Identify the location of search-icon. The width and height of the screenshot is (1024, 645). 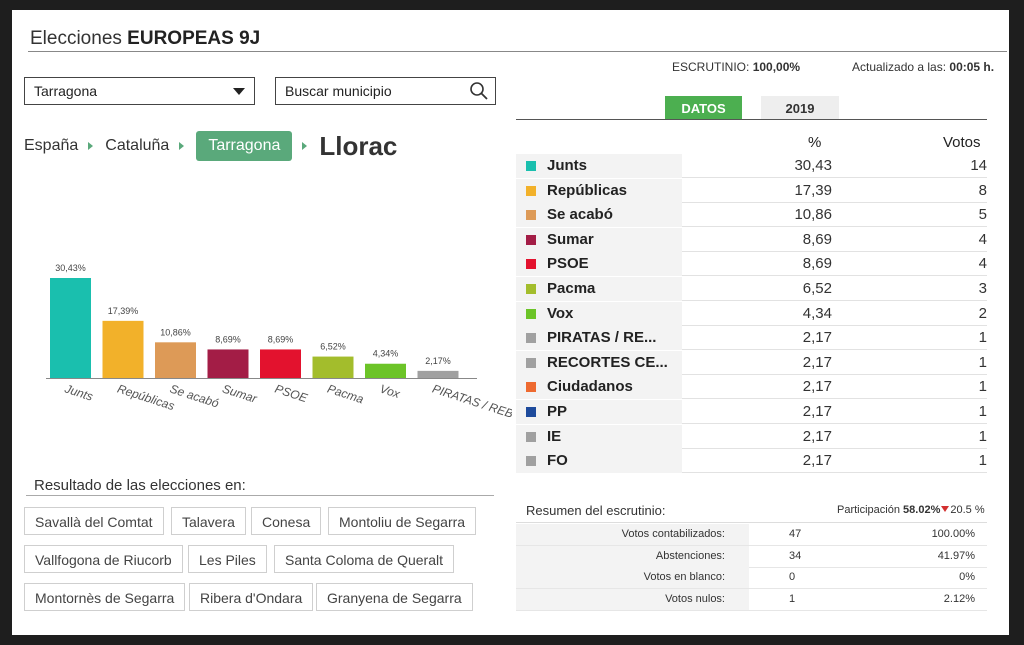
(479, 91).